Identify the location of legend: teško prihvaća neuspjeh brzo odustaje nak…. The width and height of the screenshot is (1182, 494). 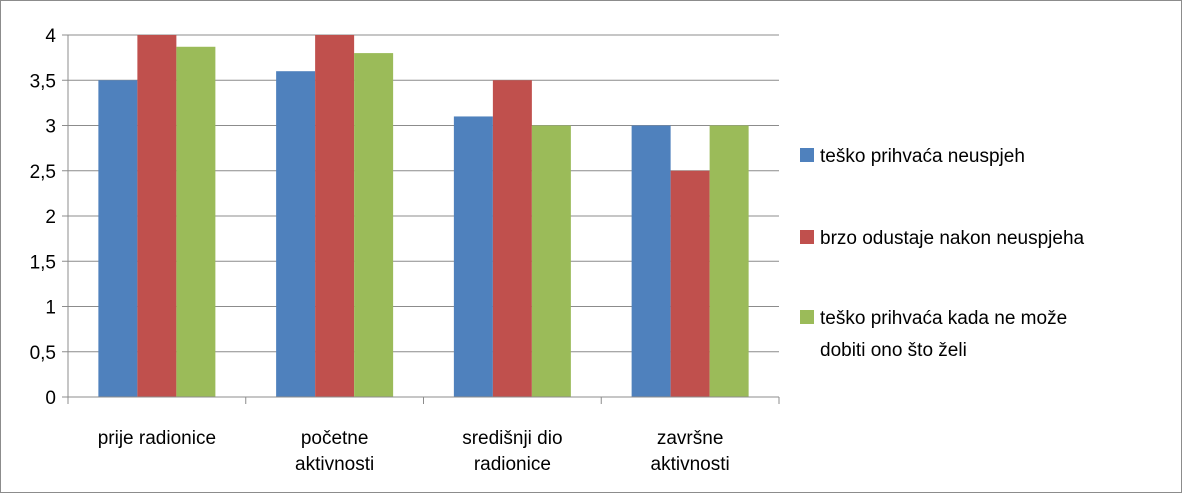
(942, 253).